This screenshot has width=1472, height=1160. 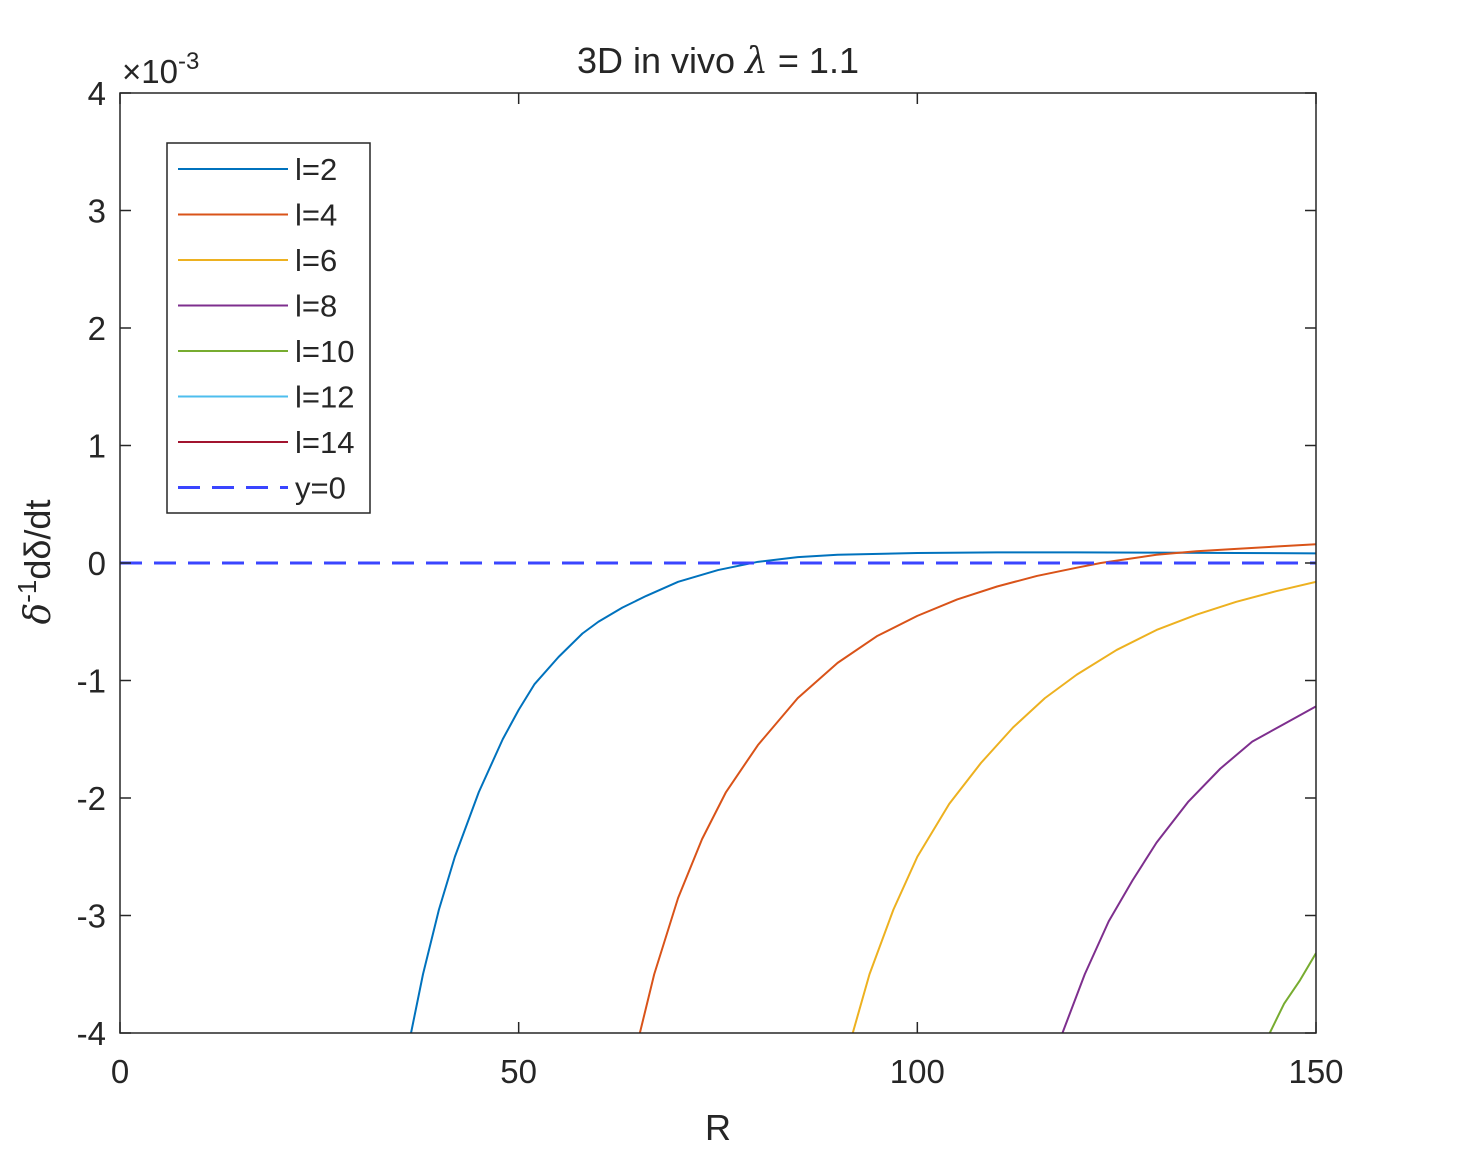 What do you see at coordinates (320, 488) in the screenshot?
I see `legend-label: y=0` at bounding box center [320, 488].